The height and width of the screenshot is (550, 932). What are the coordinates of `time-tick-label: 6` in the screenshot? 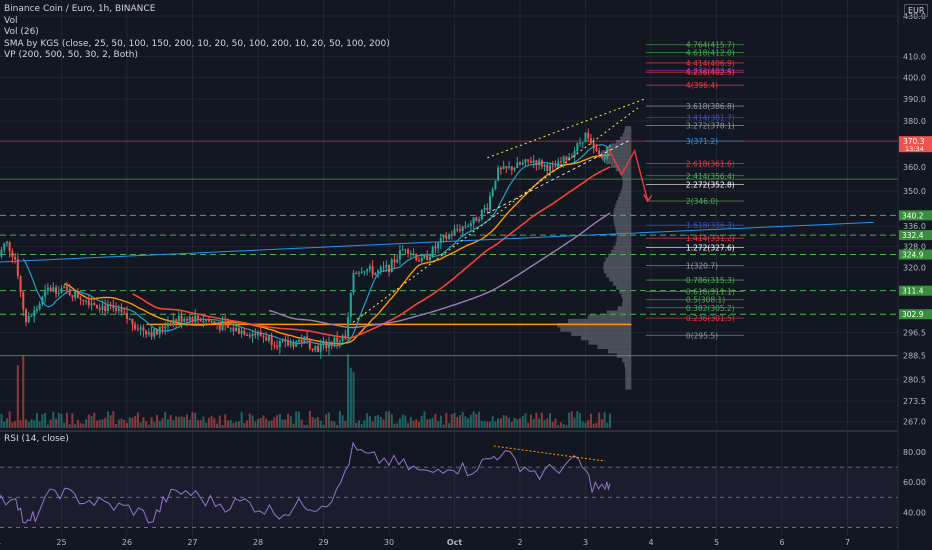 It's located at (781, 542).